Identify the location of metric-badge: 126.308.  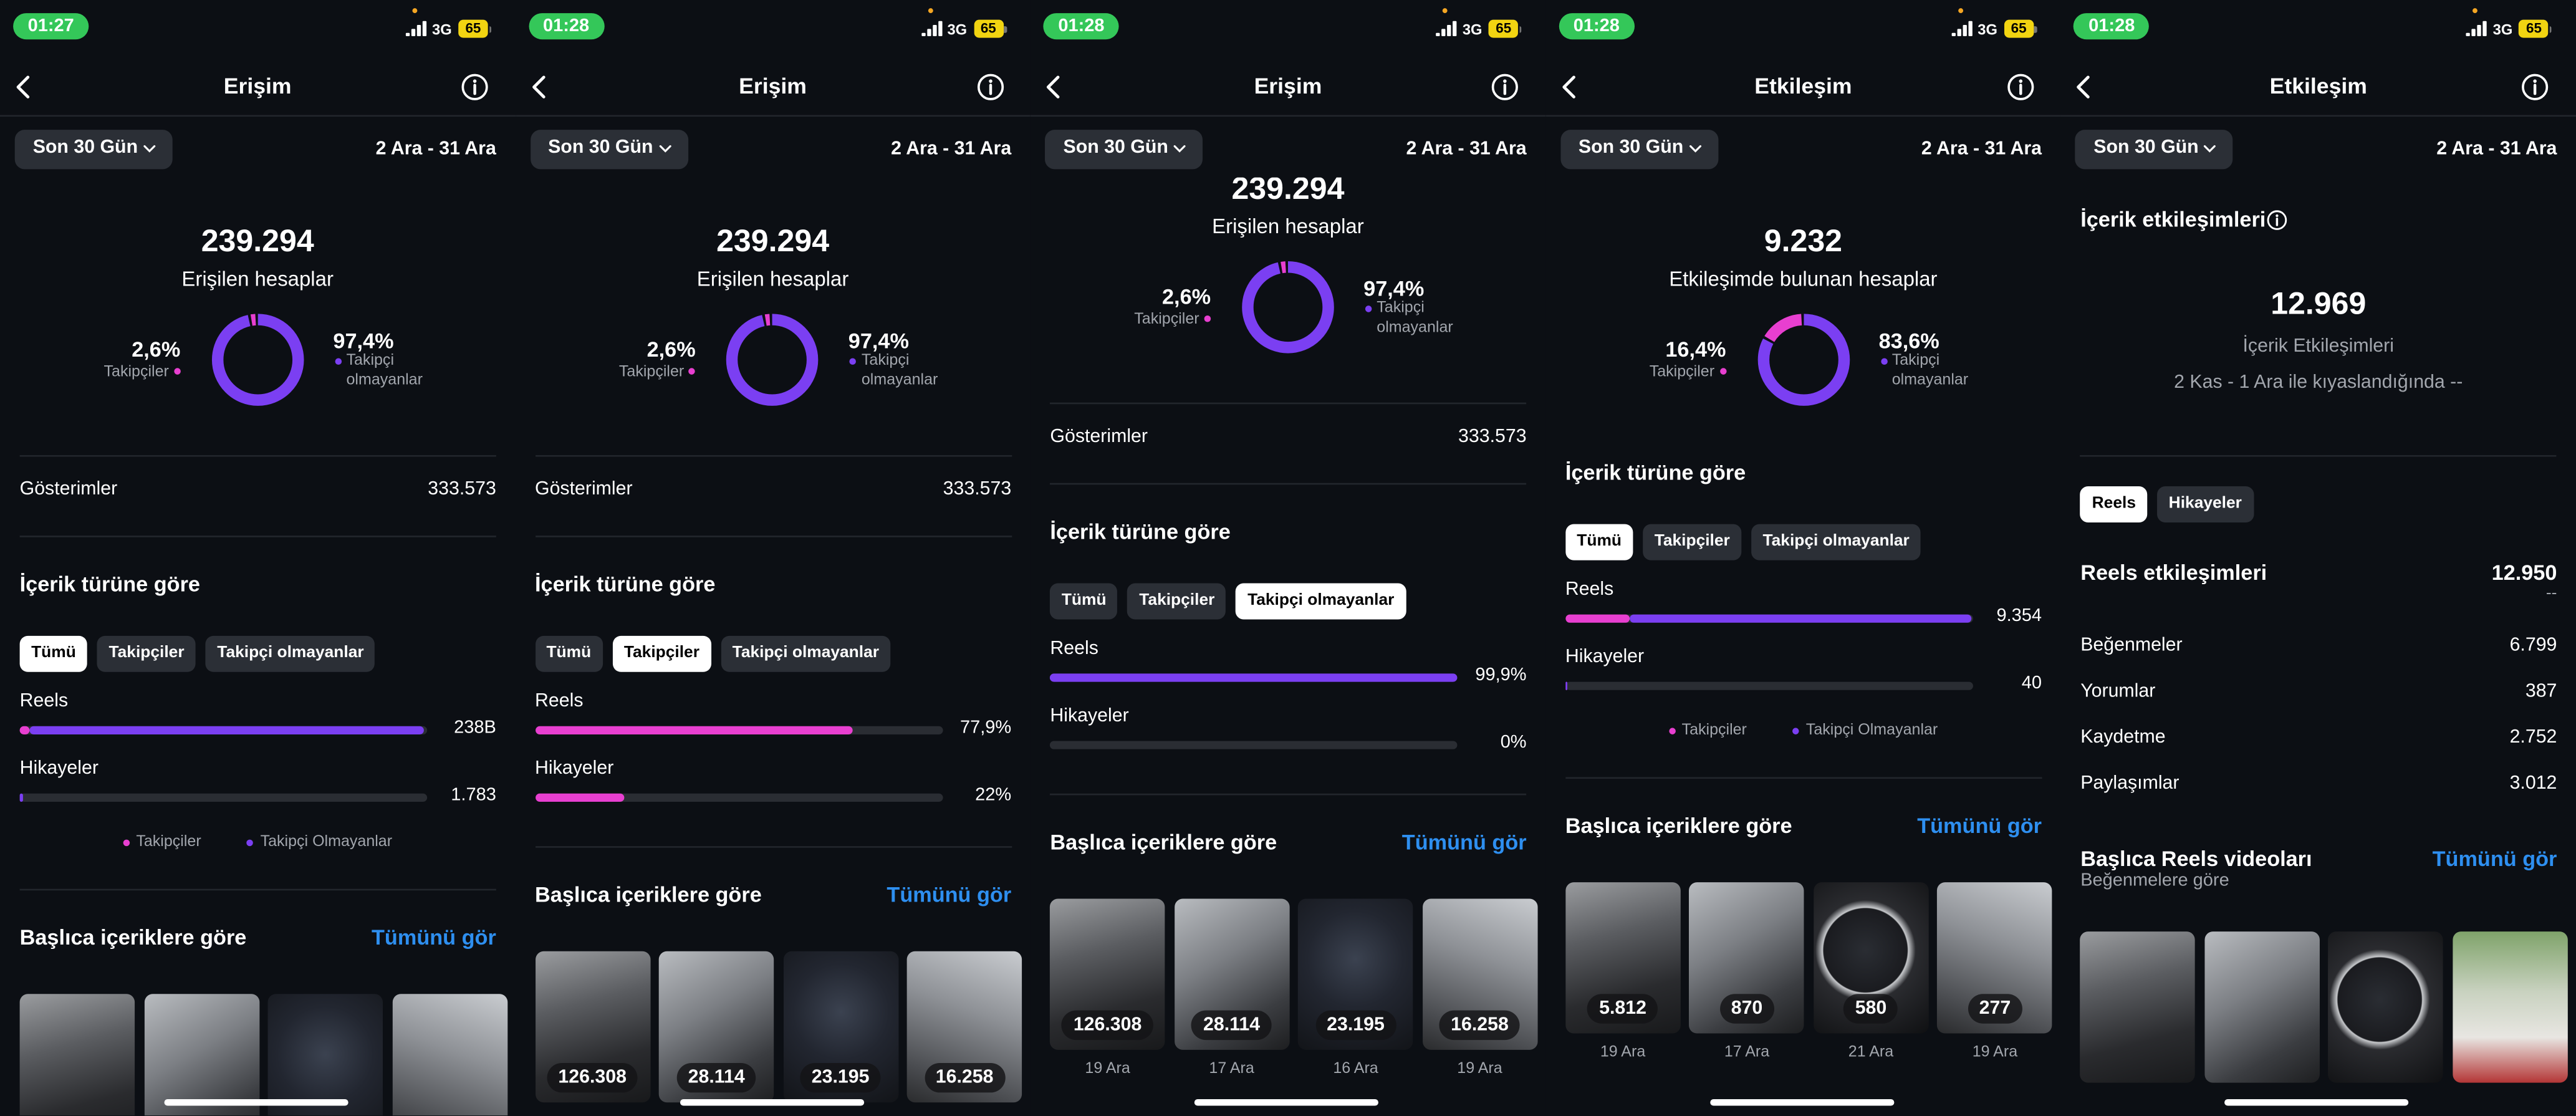
(1107, 1025).